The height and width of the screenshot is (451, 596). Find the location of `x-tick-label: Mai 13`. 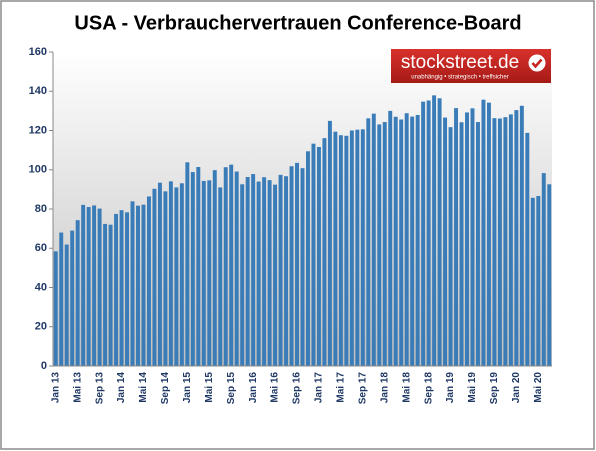

x-tick-label: Mai 13 is located at coordinates (77, 387).